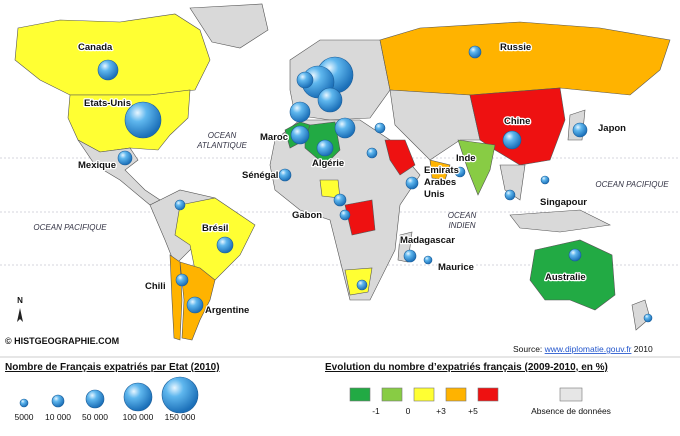 The image size is (680, 436). What do you see at coordinates (473, 411) in the screenshot?
I see `change-label: +5` at bounding box center [473, 411].